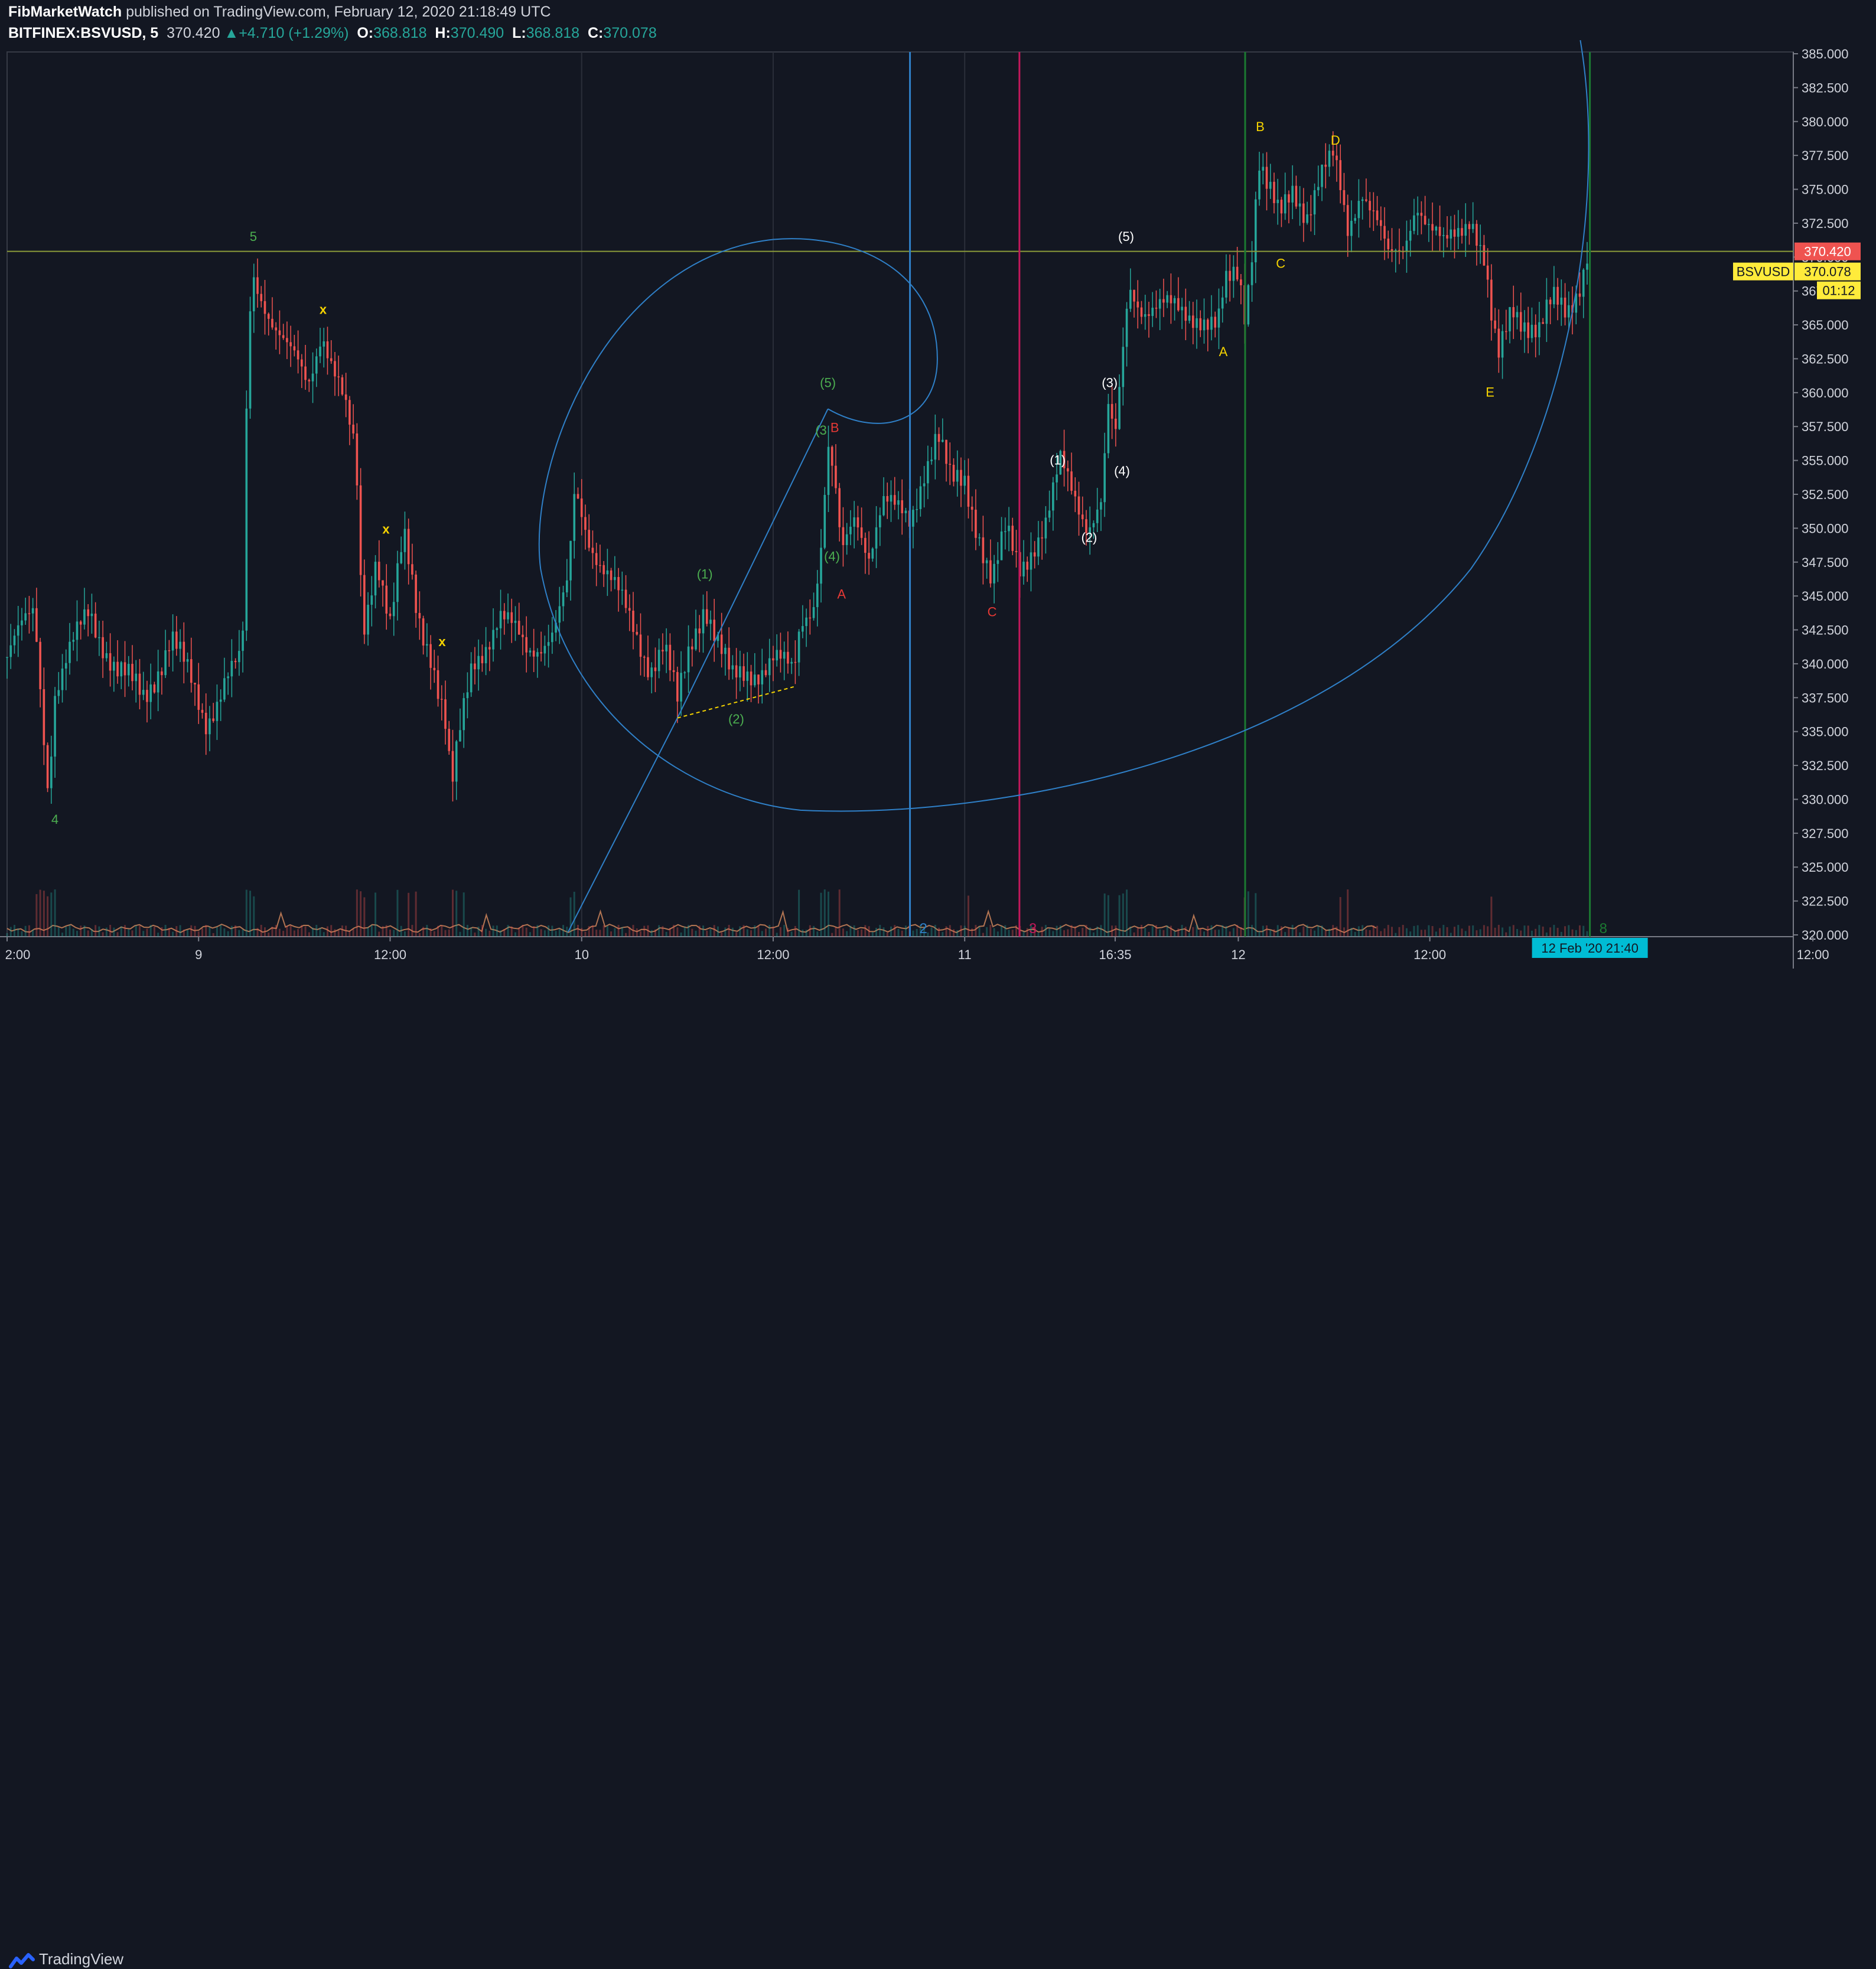 This screenshot has height=1969, width=1876. I want to click on y-tick-label: 375.000, so click(1825, 189).